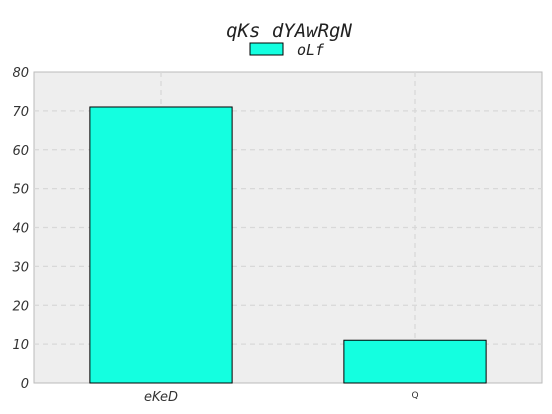 Image resolution: width=552 pixels, height=414 pixels. Describe the element at coordinates (287, 50) in the screenshot. I see `legend: oLf` at that location.